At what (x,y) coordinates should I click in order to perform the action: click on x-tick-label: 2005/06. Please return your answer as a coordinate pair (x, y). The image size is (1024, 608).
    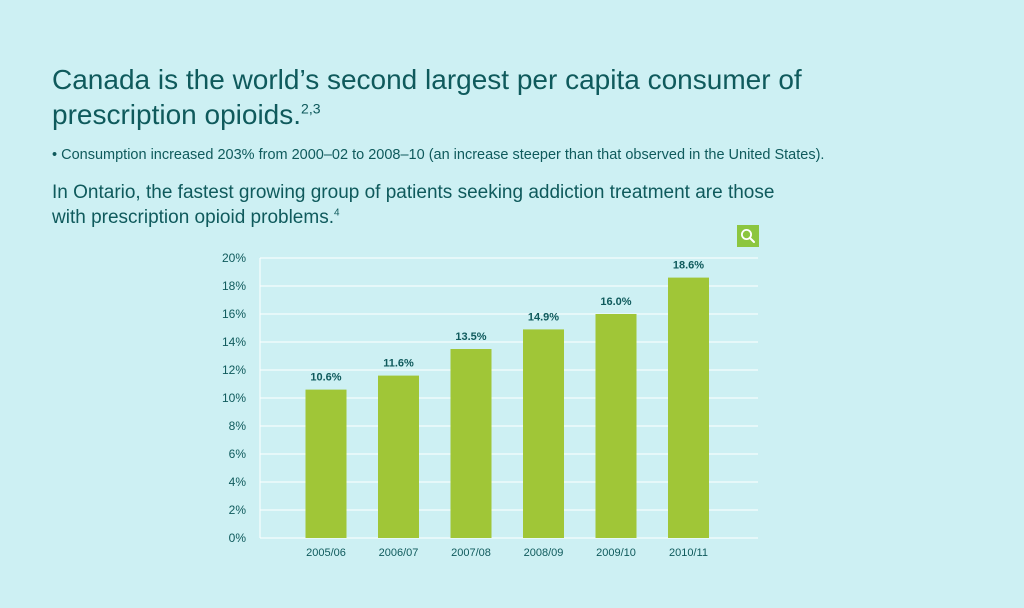
    Looking at the image, I should click on (326, 553).